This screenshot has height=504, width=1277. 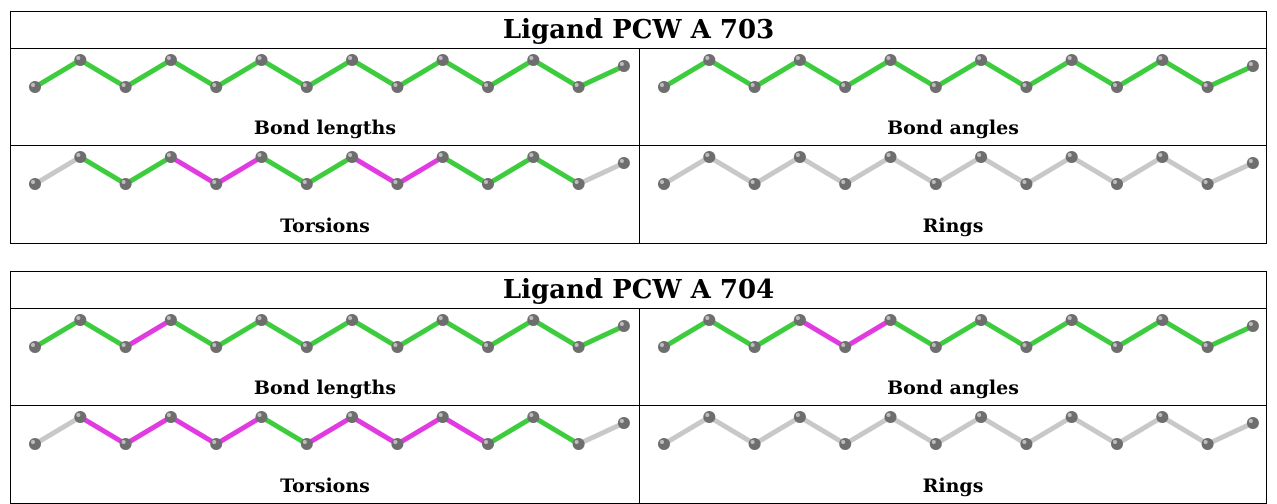 I want to click on cell-label: Bond angles, so click(x=953, y=128).